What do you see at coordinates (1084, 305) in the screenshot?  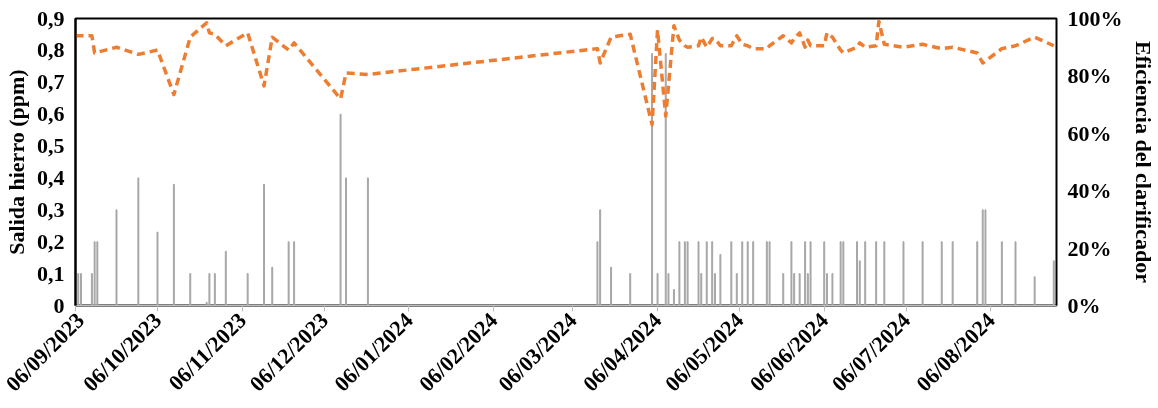 I see `y2-tick-label: 0%` at bounding box center [1084, 305].